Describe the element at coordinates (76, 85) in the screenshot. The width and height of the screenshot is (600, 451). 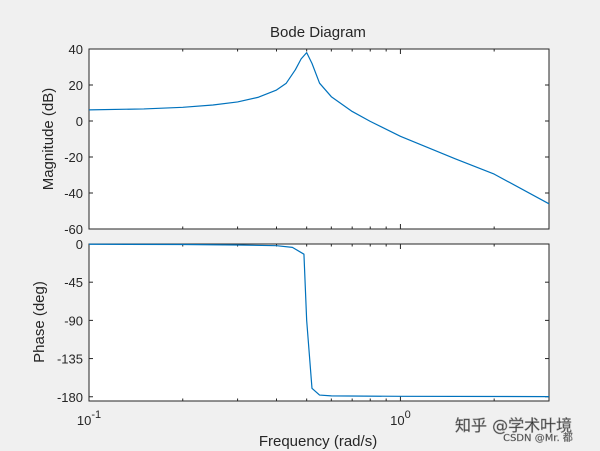
I see `mag-ytick-label: 20` at that location.